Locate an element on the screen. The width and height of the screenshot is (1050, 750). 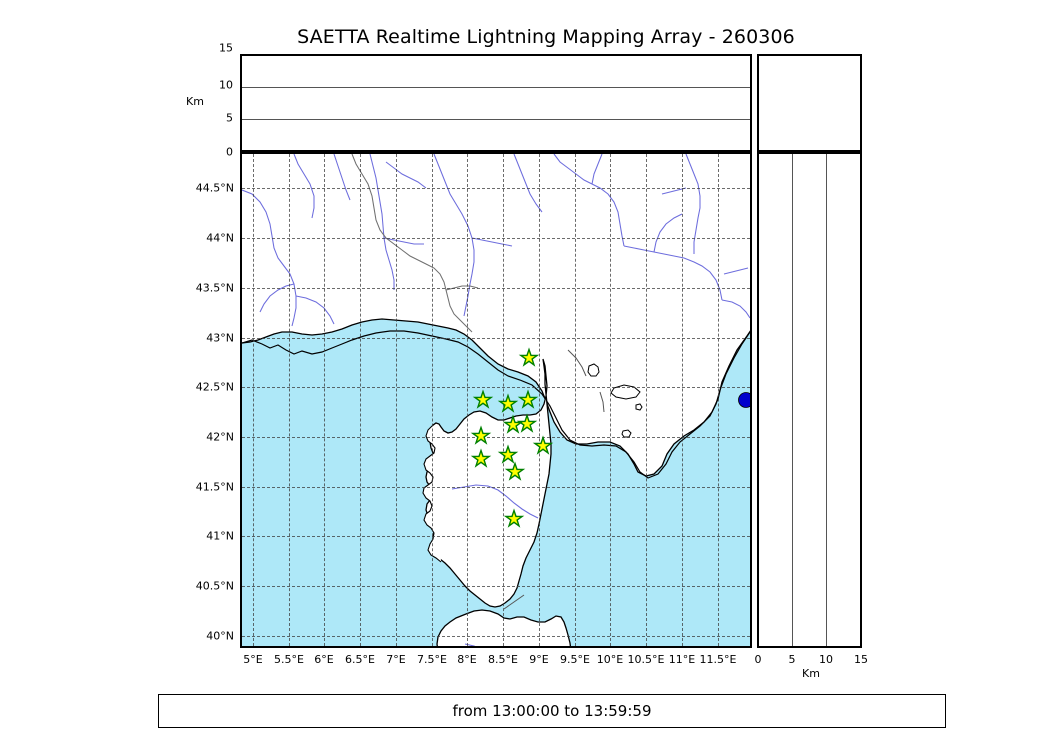
time-range-caption: from 13:00:00 to 13:59:59 is located at coordinates (552, 711).